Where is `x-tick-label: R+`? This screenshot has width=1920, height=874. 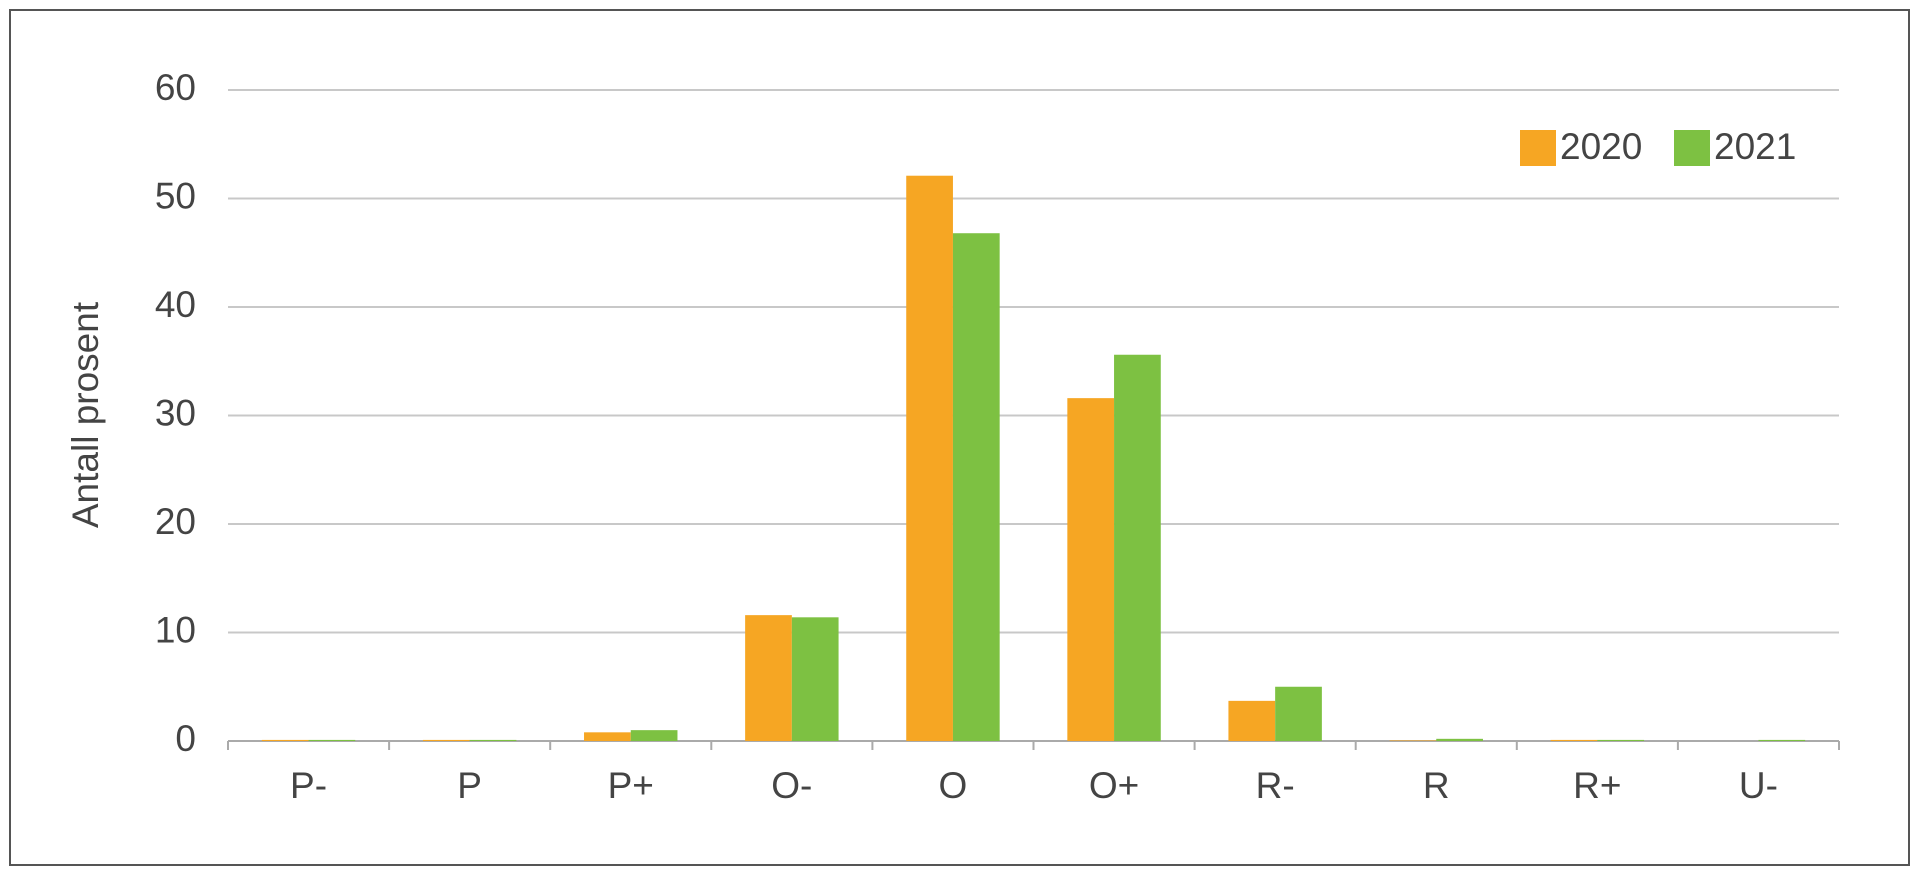 x-tick-label: R+ is located at coordinates (1597, 785).